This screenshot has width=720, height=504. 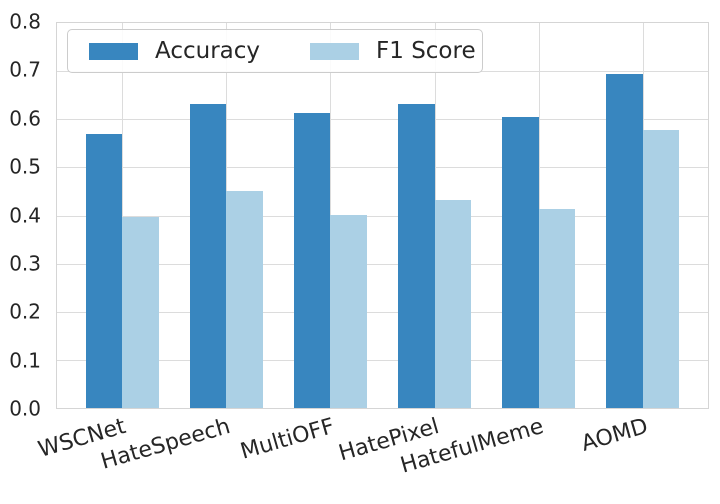 I want to click on bar-f1-score-multioff, so click(x=348, y=311).